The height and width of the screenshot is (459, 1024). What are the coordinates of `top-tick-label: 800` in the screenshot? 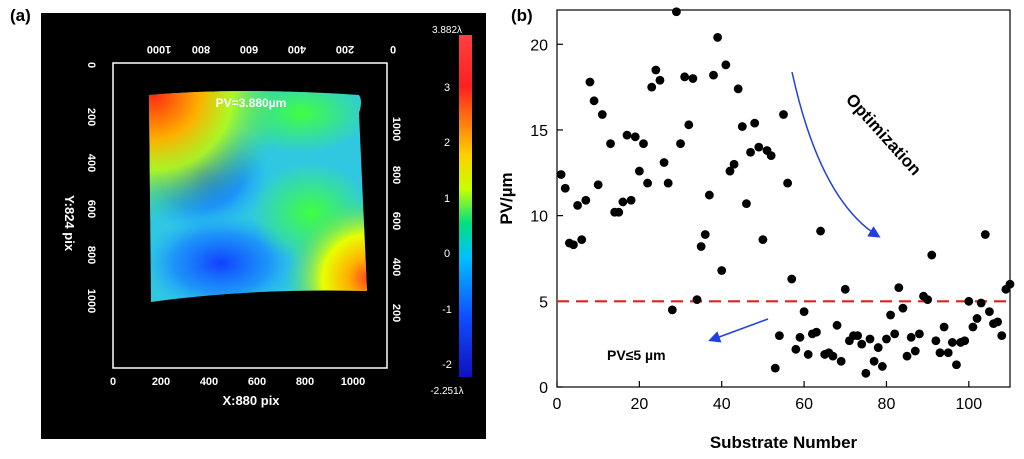 It's located at (201, 49).